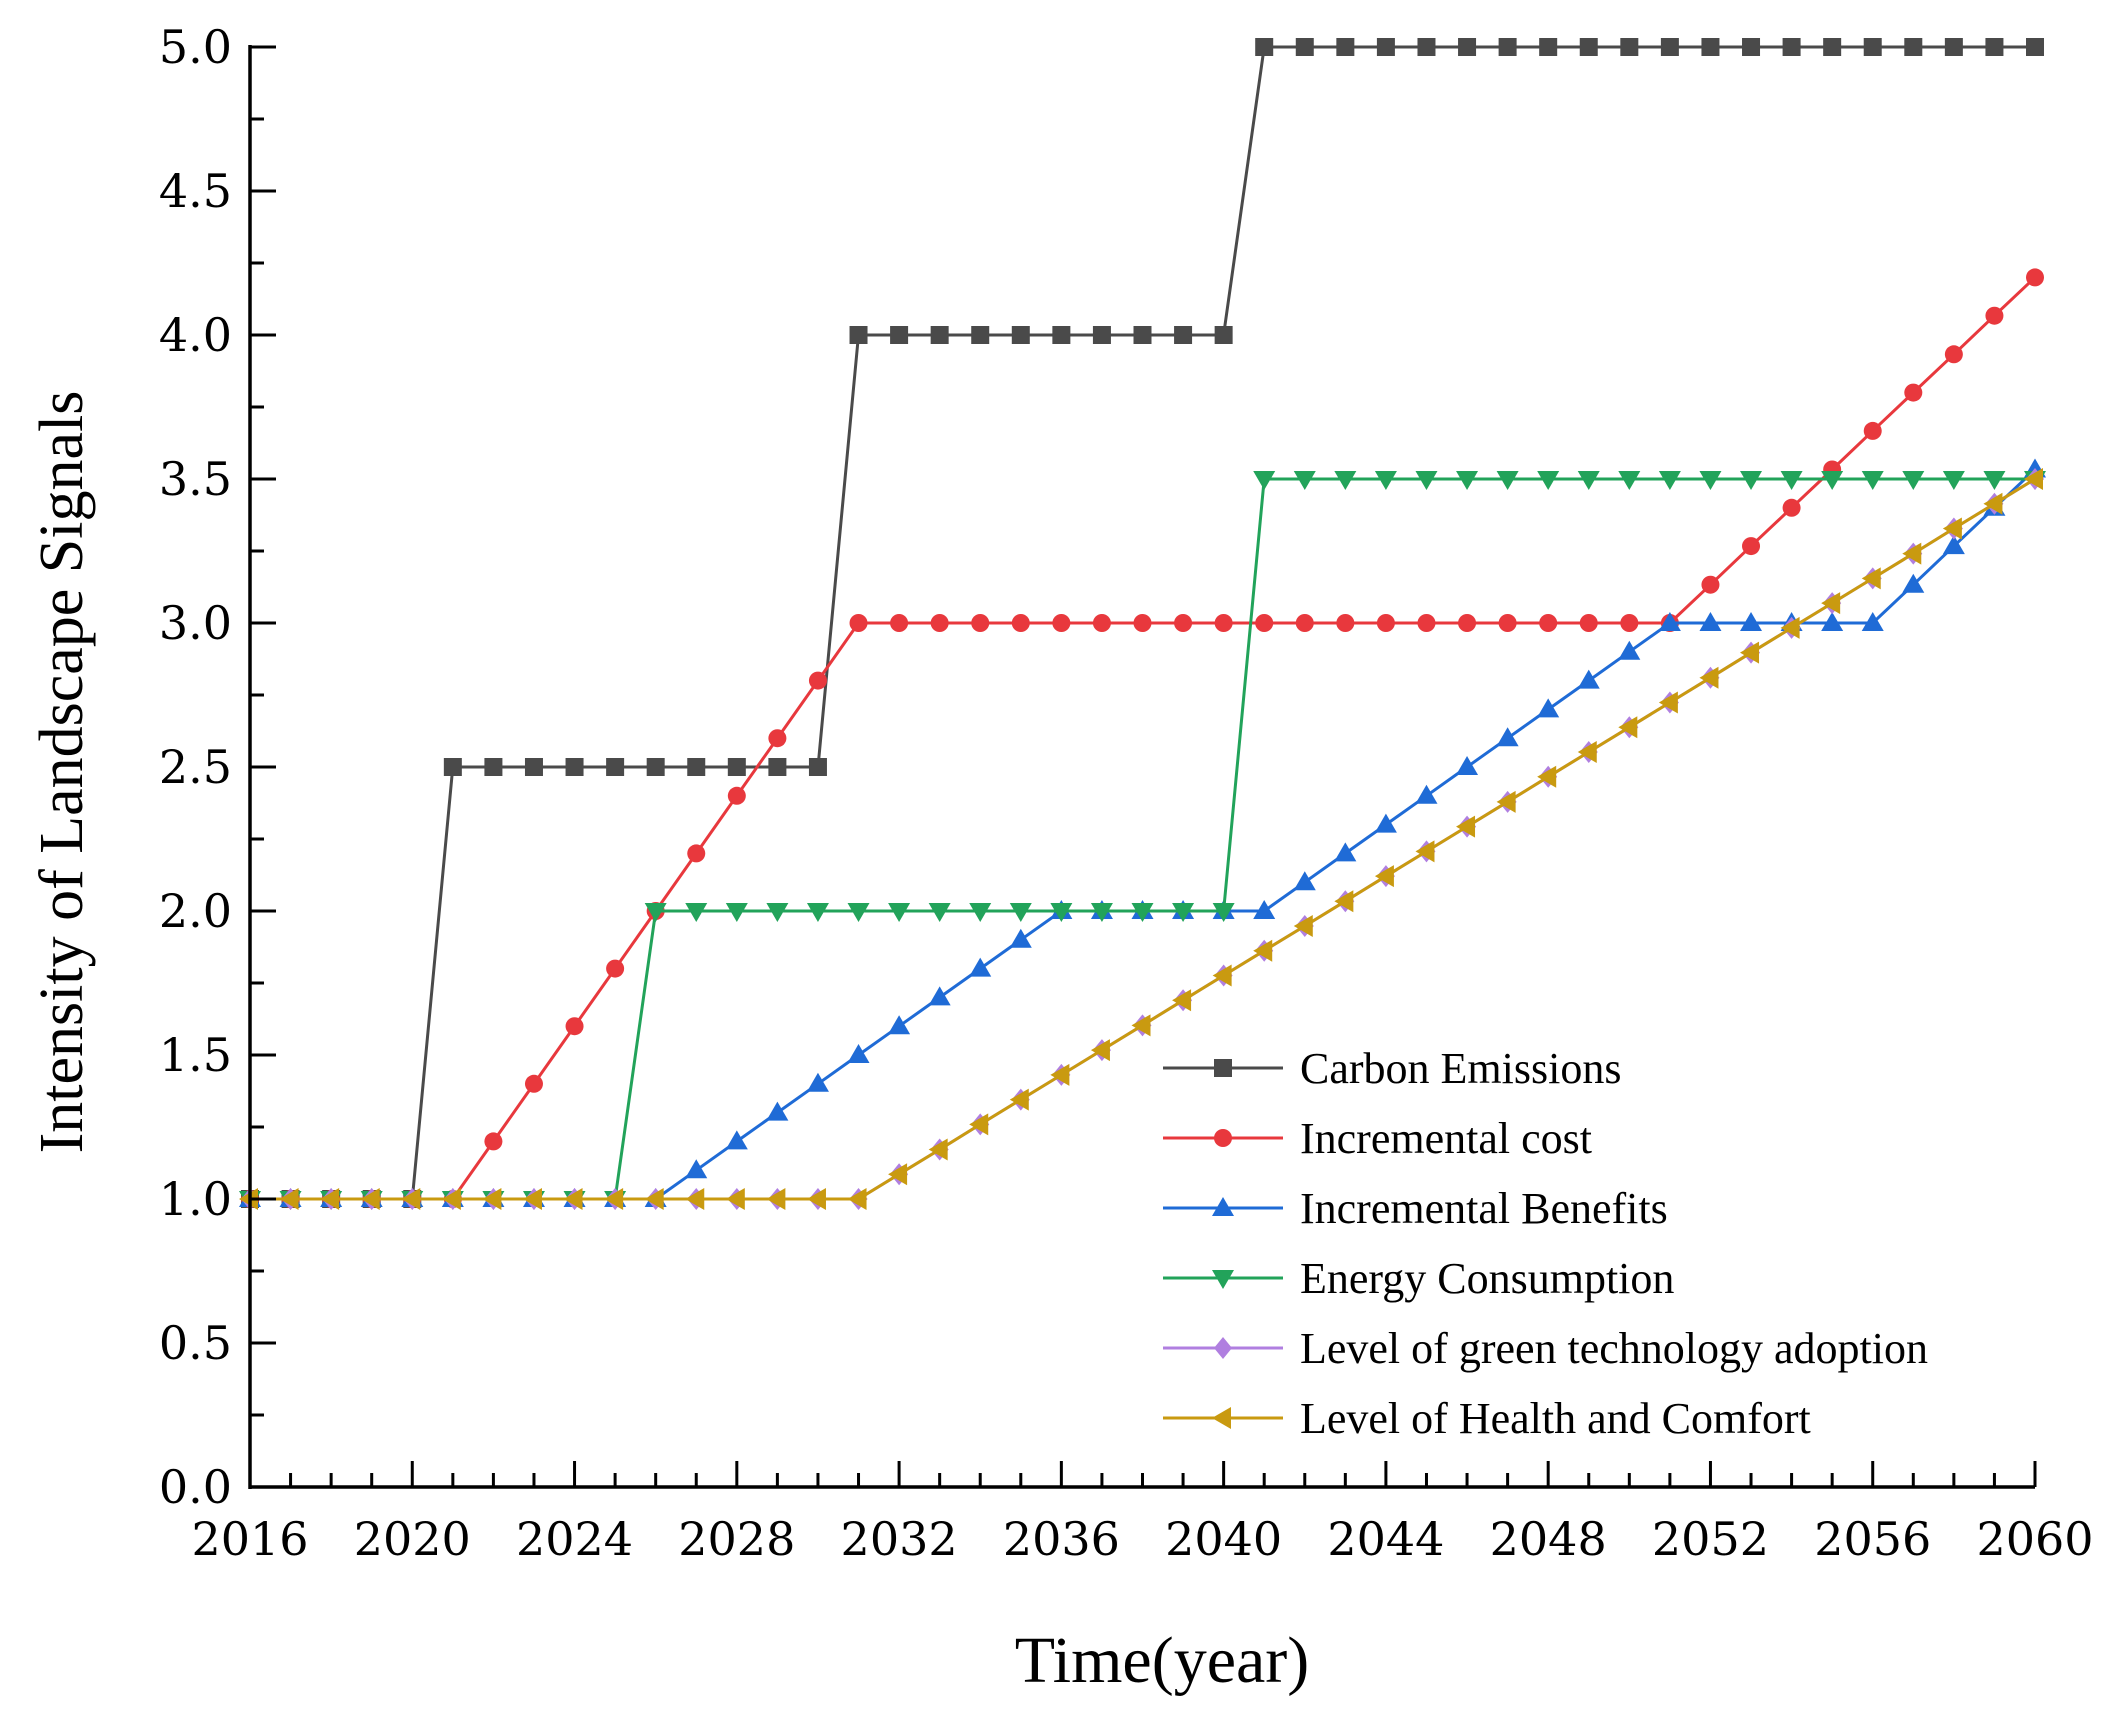  Describe the element at coordinates (1162, 1660) in the screenshot. I see `x-axis-title: Time(year)` at that location.